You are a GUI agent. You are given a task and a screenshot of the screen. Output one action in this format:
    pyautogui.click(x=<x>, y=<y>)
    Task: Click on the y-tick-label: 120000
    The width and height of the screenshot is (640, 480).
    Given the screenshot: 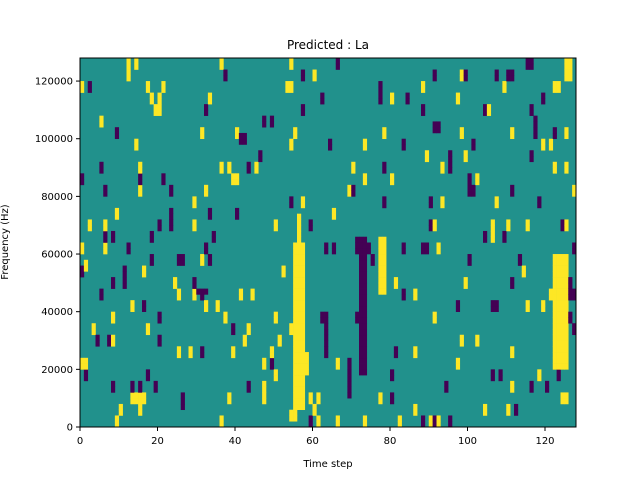 What is the action you would take?
    pyautogui.click(x=54, y=82)
    